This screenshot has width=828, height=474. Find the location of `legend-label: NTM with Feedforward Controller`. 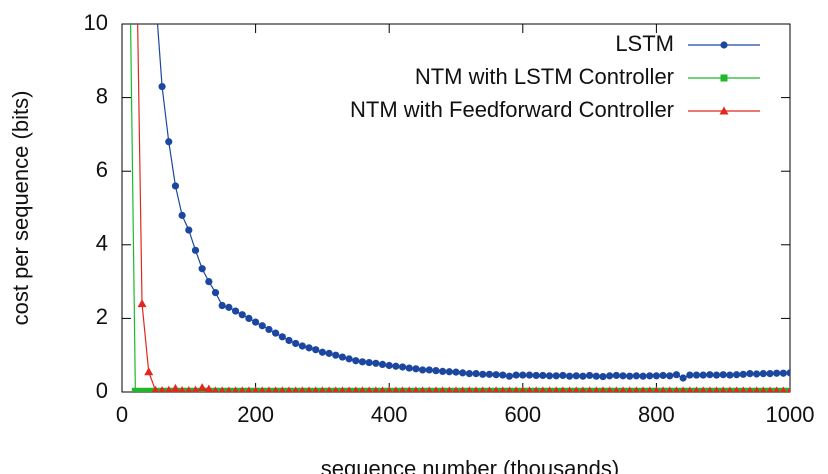

legend-label: NTM with Feedforward Controller is located at coordinates (512, 109).